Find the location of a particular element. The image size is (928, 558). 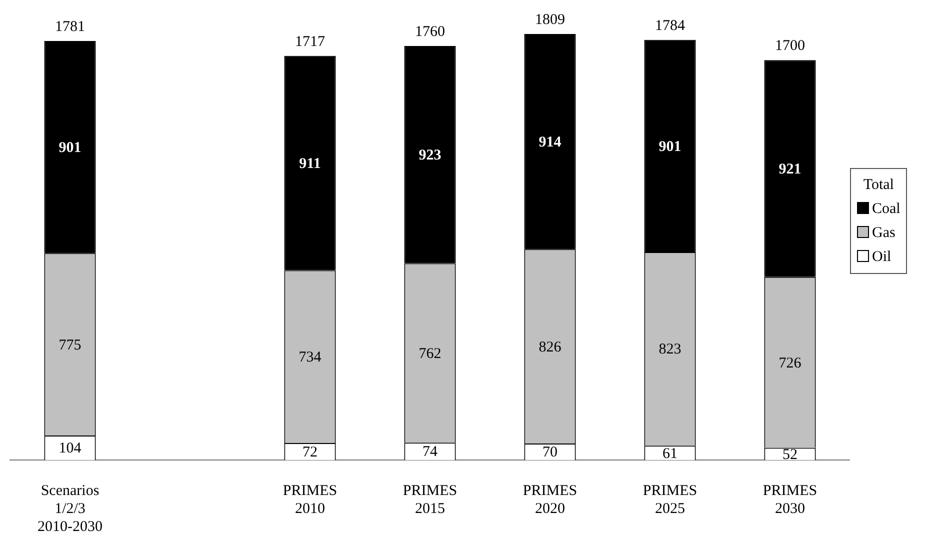

x-tick-label: Scenarios 1/2/3 2010-2030 is located at coordinates (70, 508).